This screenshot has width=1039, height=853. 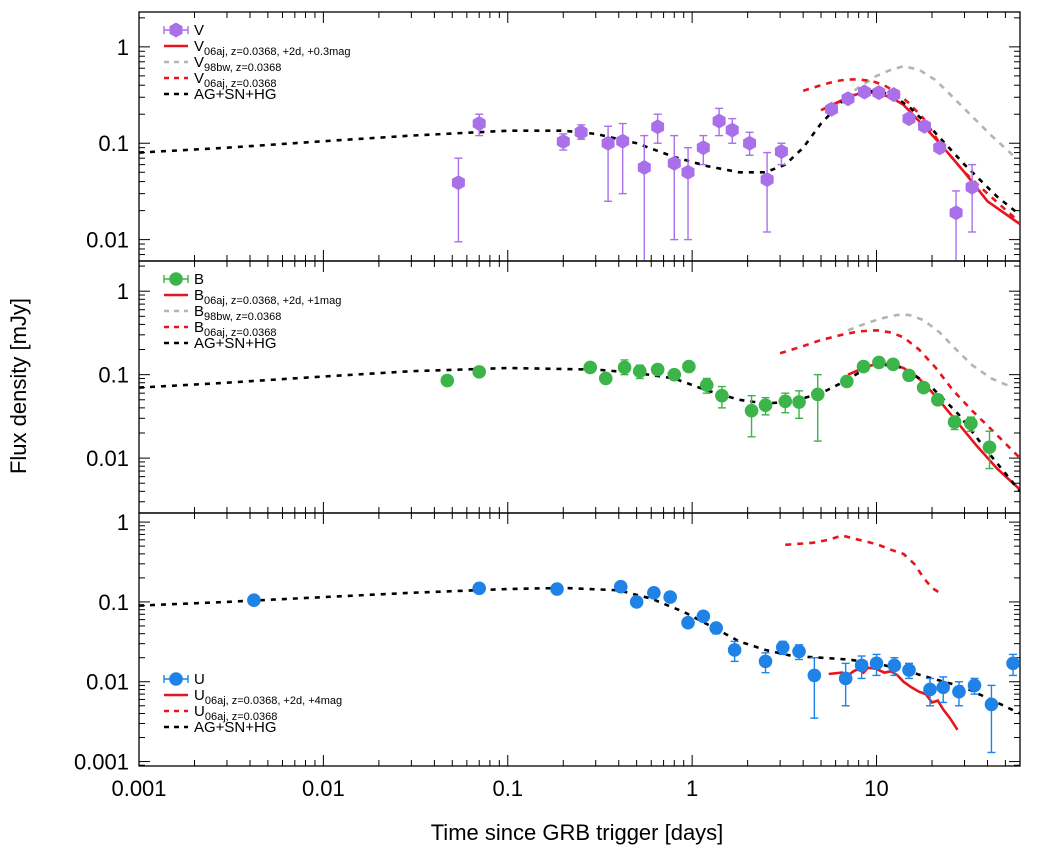 I want to click on legend-label: B06aj, z=0.0368, so click(x=235, y=329).